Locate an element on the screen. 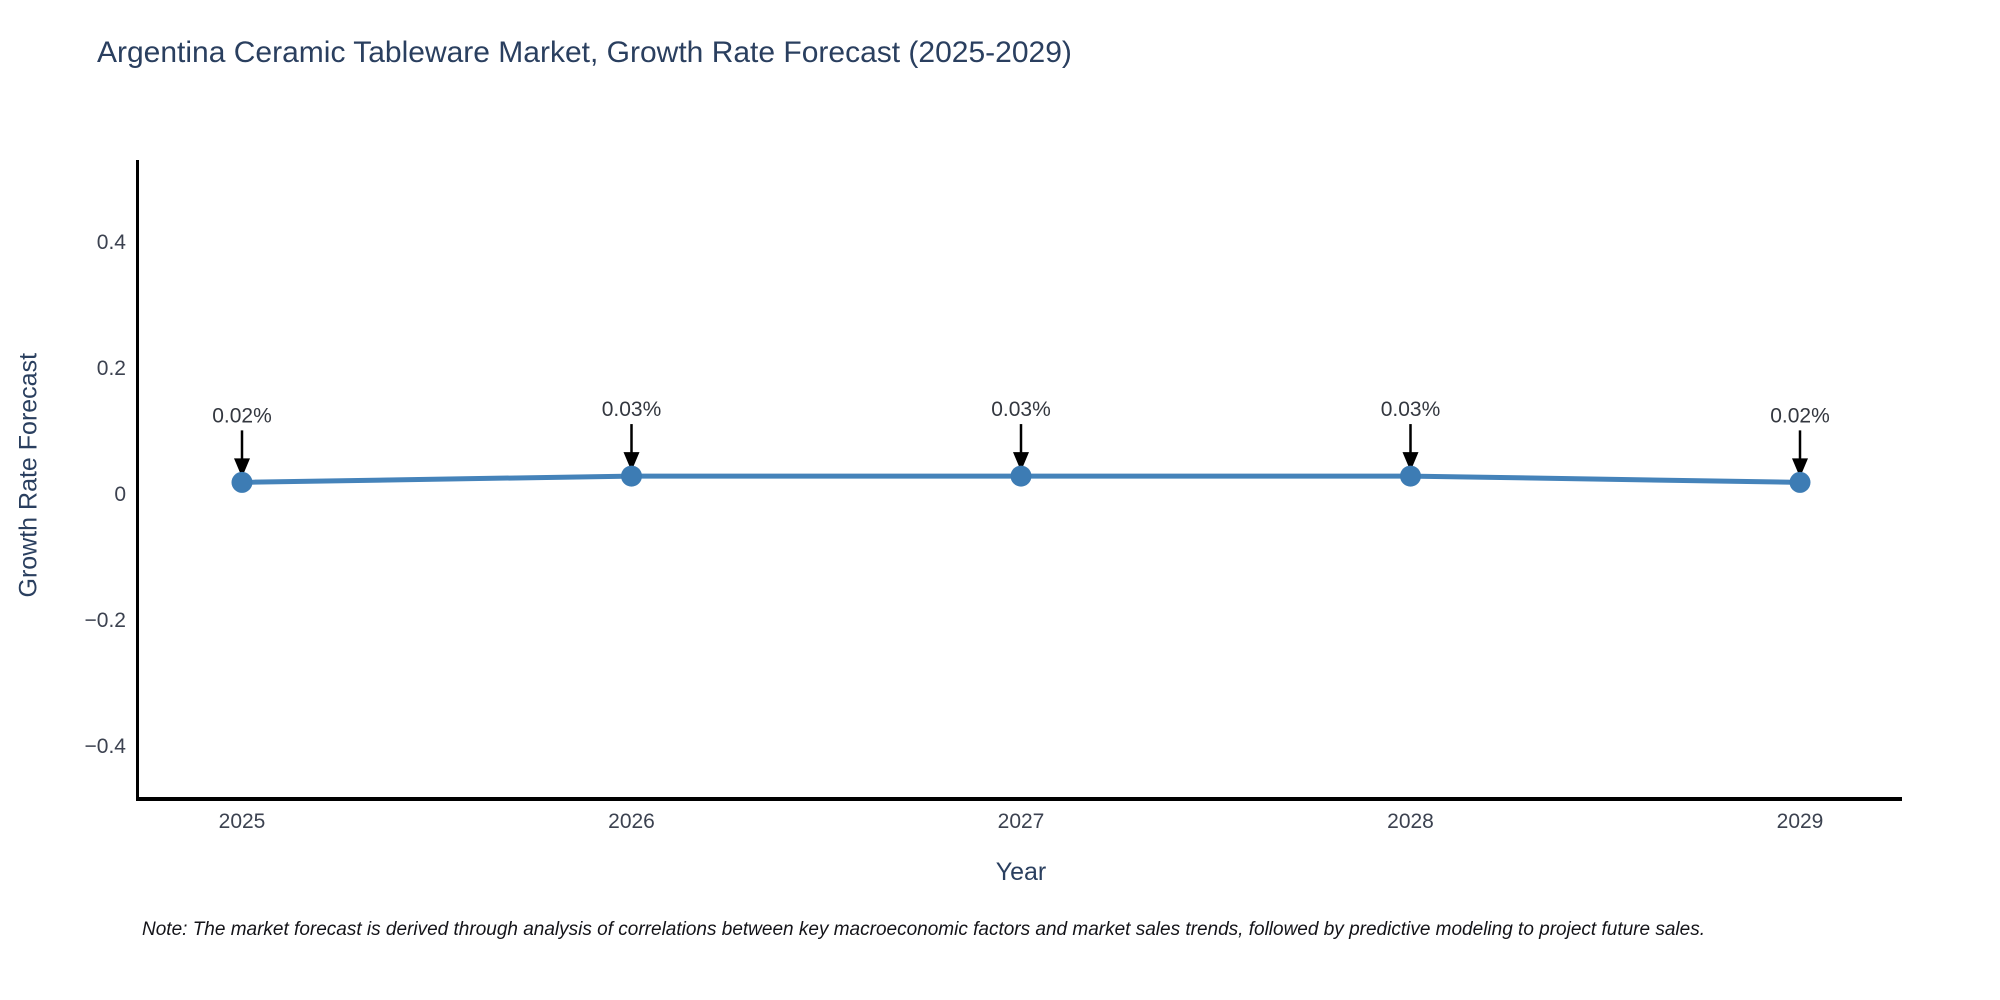  x-axis-title: Year is located at coordinates (1021, 872).